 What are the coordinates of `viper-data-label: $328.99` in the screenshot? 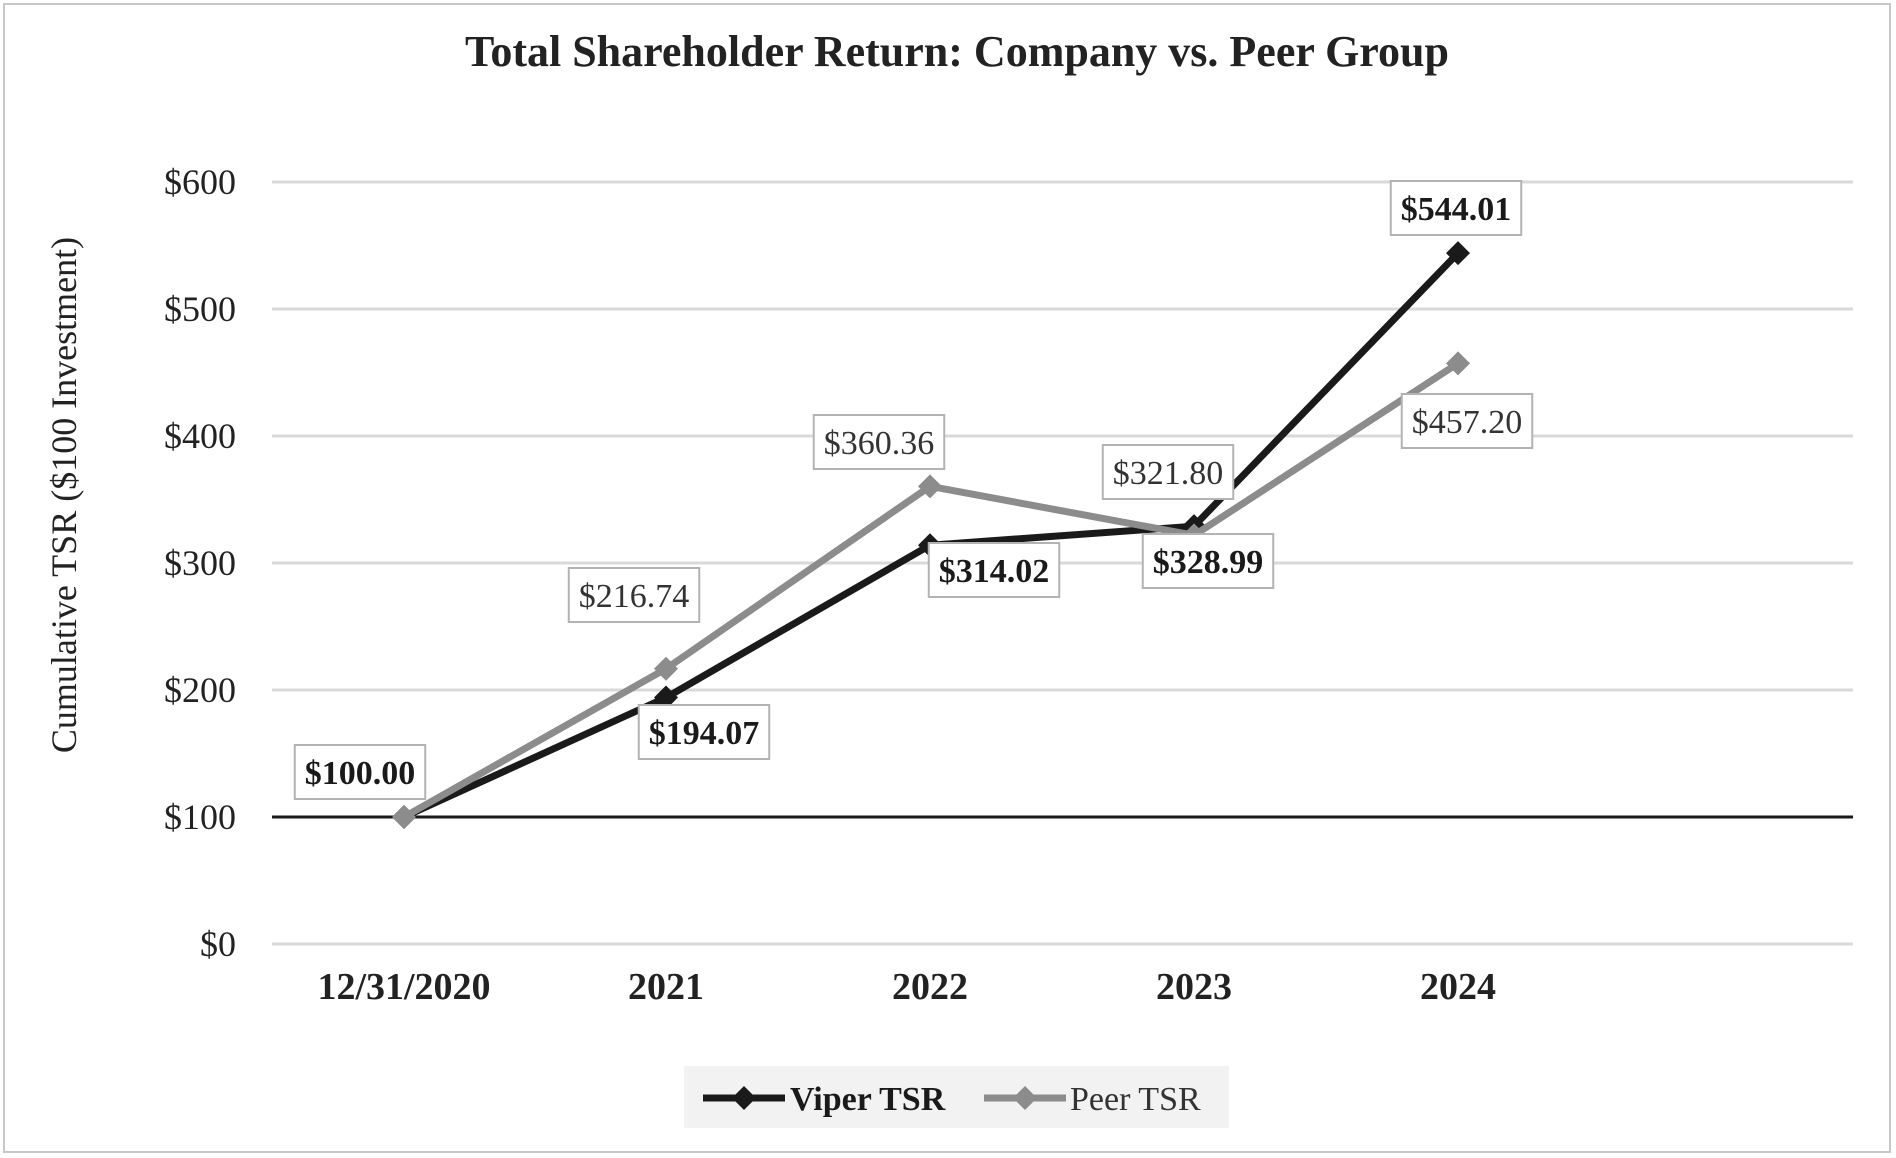 It's located at (1208, 561).